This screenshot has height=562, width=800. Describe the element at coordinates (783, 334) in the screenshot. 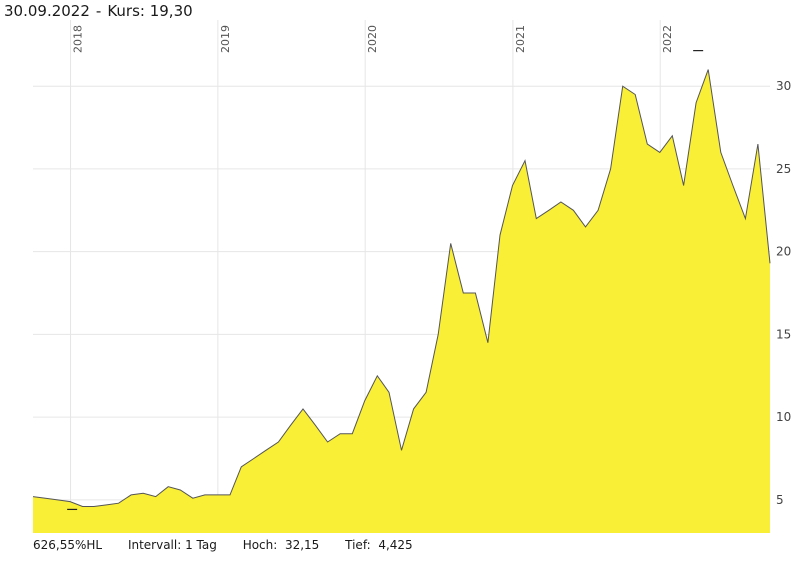

I see `y-tick-label: 15` at that location.